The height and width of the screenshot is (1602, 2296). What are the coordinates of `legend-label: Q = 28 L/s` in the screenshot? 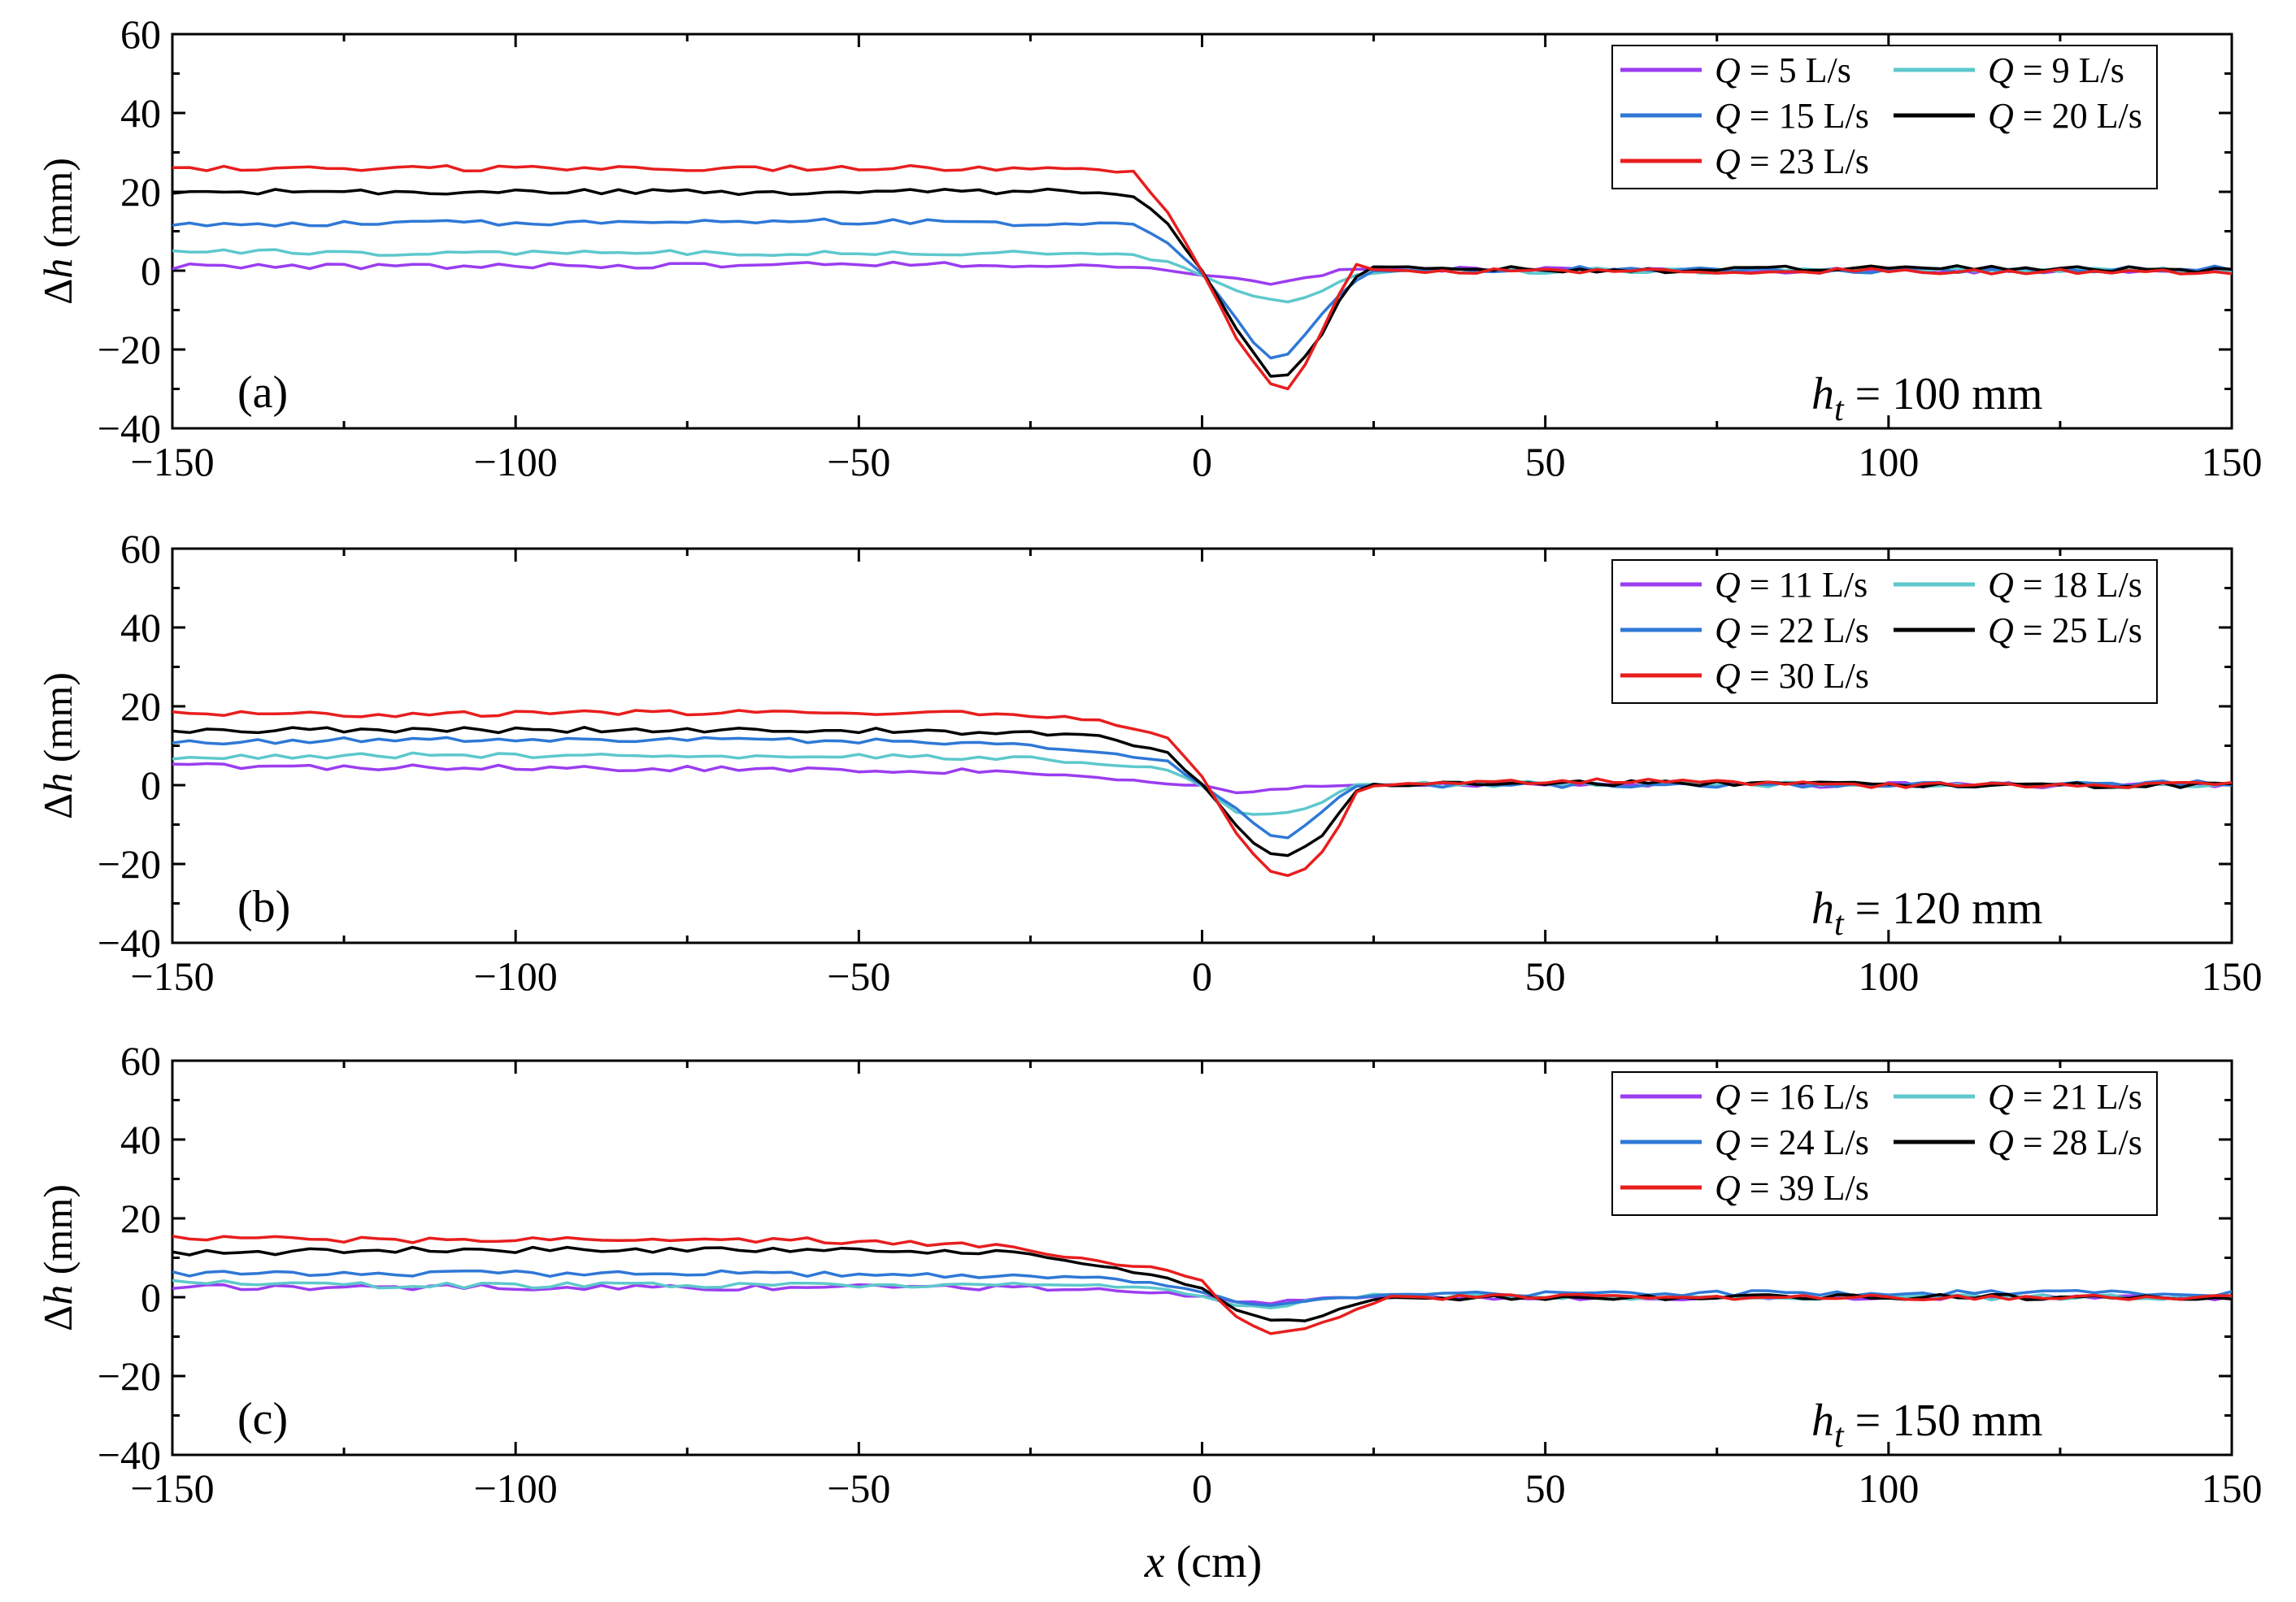 It's located at (2065, 1142).